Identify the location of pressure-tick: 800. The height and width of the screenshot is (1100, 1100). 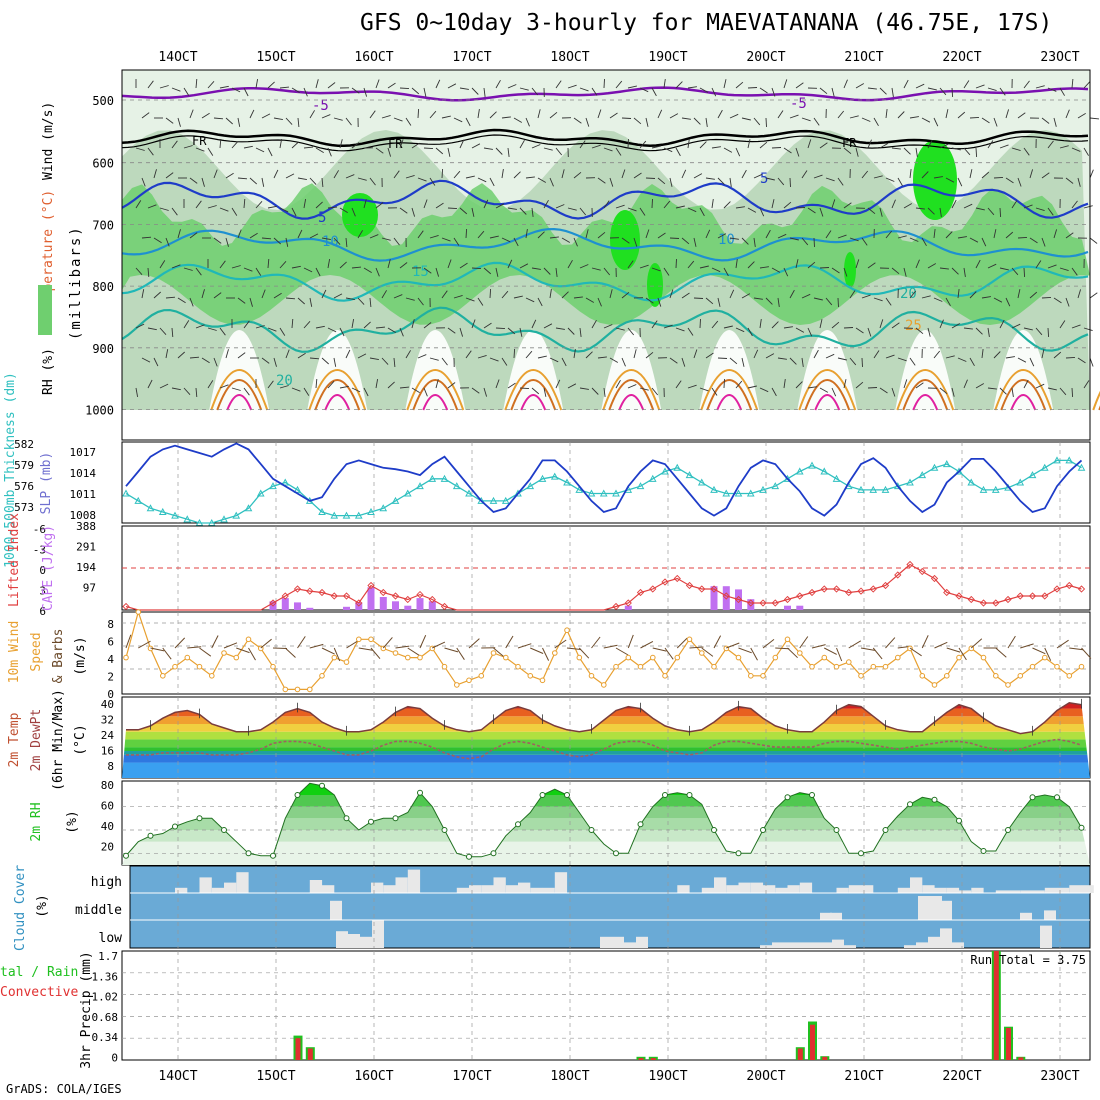
(103, 287).